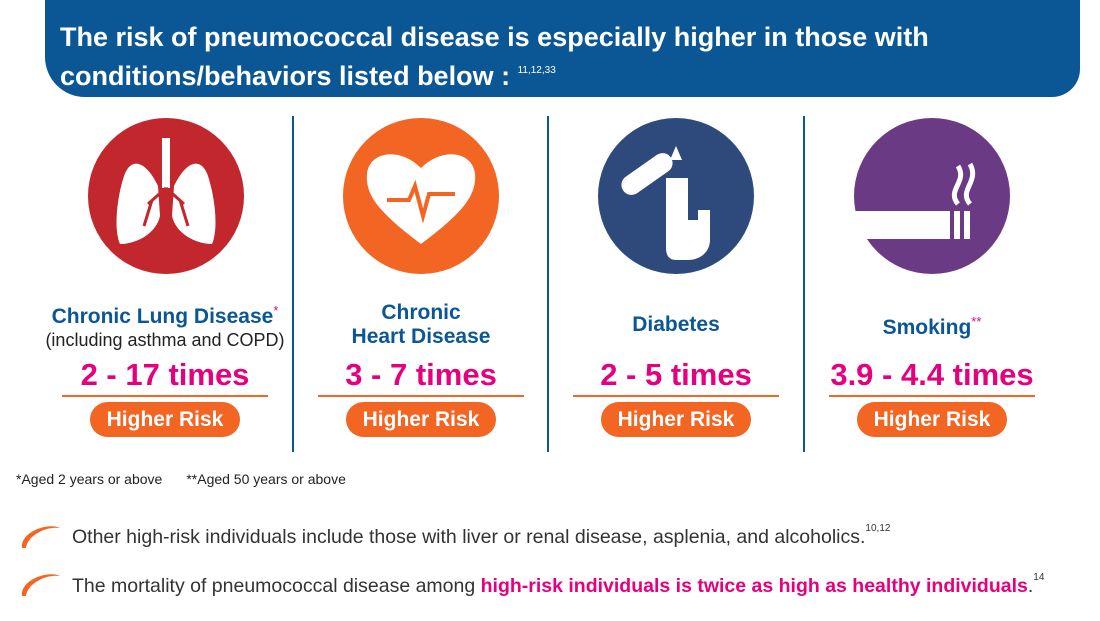 This screenshot has height=621, width=1100. Describe the element at coordinates (927, 327) in the screenshot. I see `card-name-text: Smoking` at that location.